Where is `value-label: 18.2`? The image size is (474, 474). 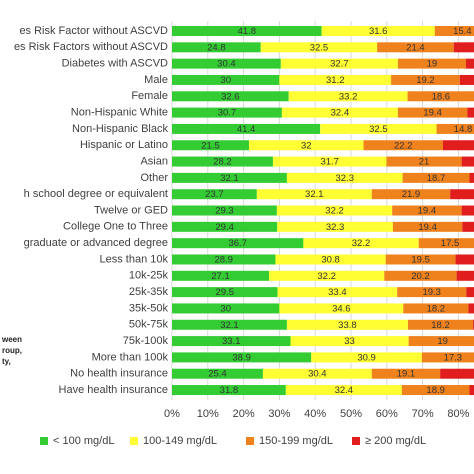 value-label: 18.2 is located at coordinates (440, 325).